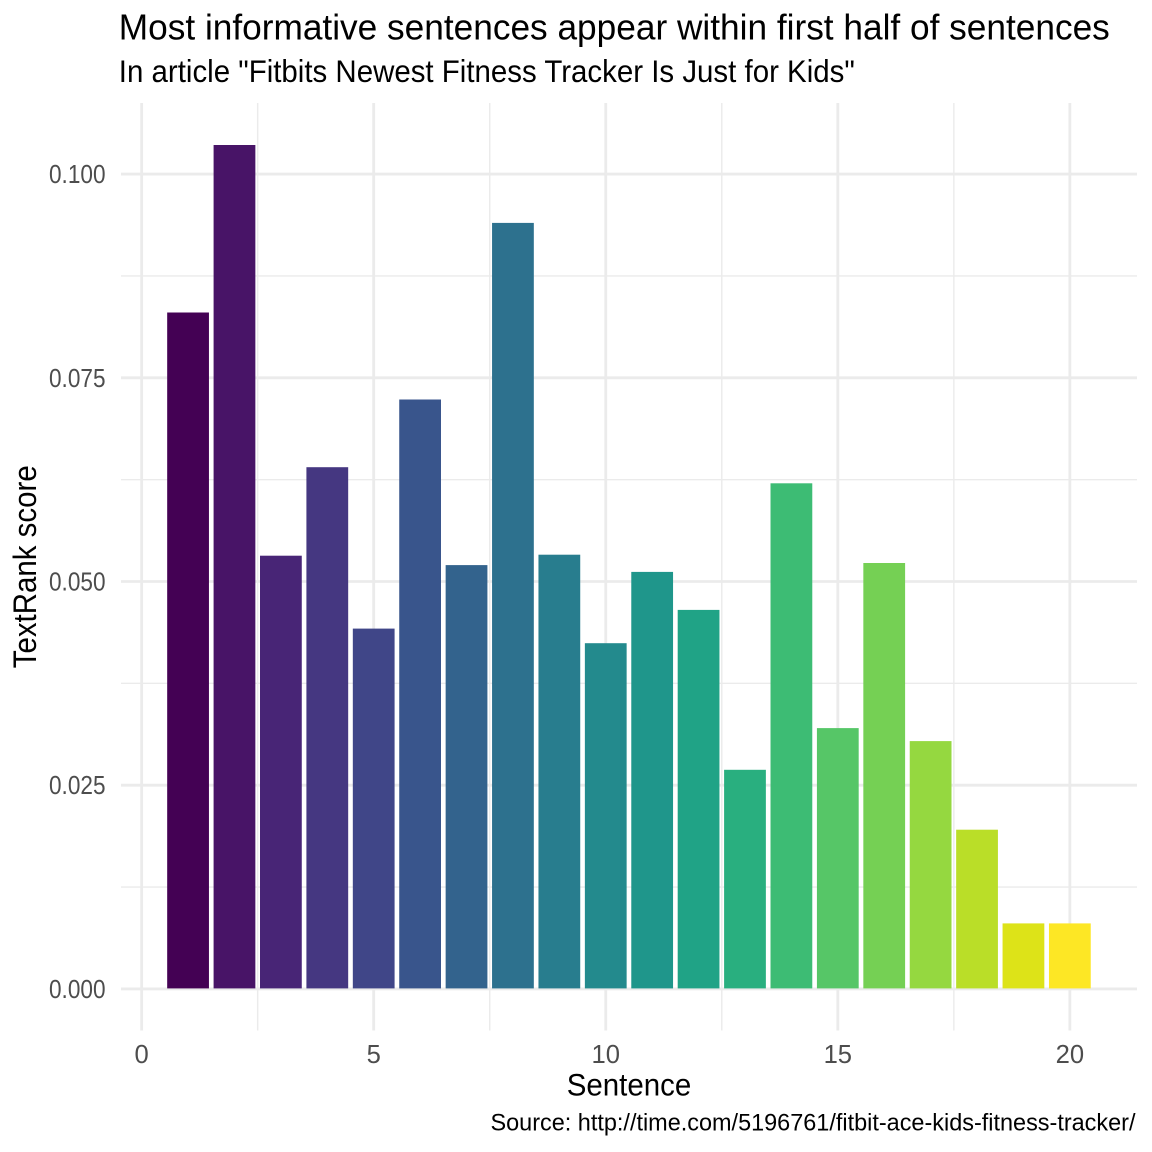 The width and height of the screenshot is (1152, 1152). Describe the element at coordinates (142, 1055) in the screenshot. I see `svg-text: 0` at that location.